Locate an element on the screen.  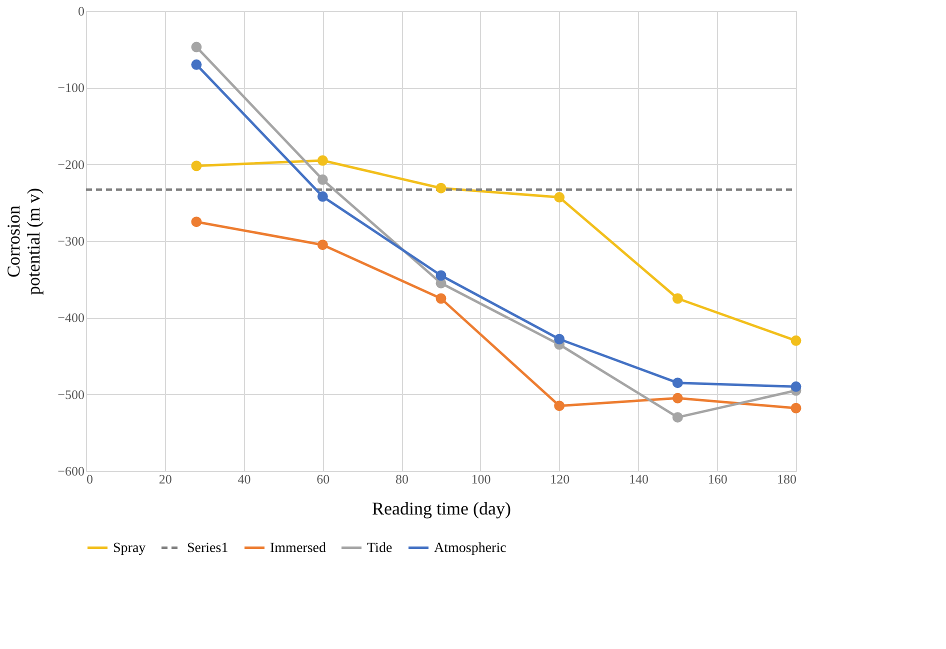
y-tick-label: −400 is located at coordinates (71, 318).